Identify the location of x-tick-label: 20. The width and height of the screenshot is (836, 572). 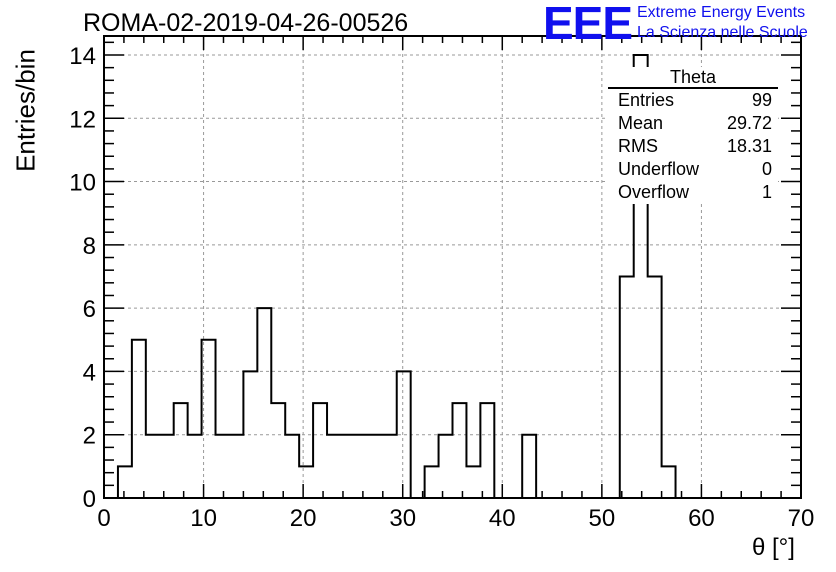
(303, 518).